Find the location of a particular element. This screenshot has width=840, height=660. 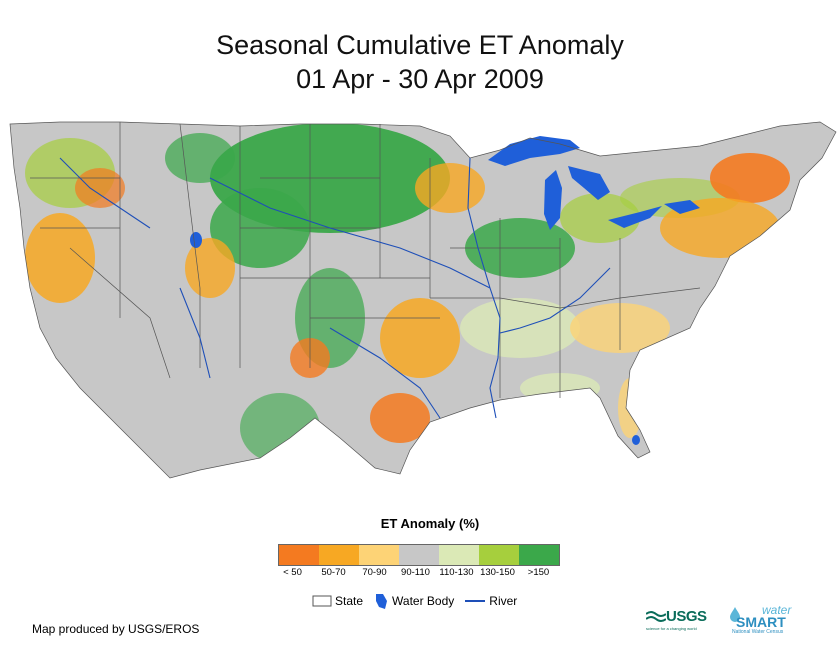

usgs-logo: USGS science for a changing world is located at coordinates (676, 619).